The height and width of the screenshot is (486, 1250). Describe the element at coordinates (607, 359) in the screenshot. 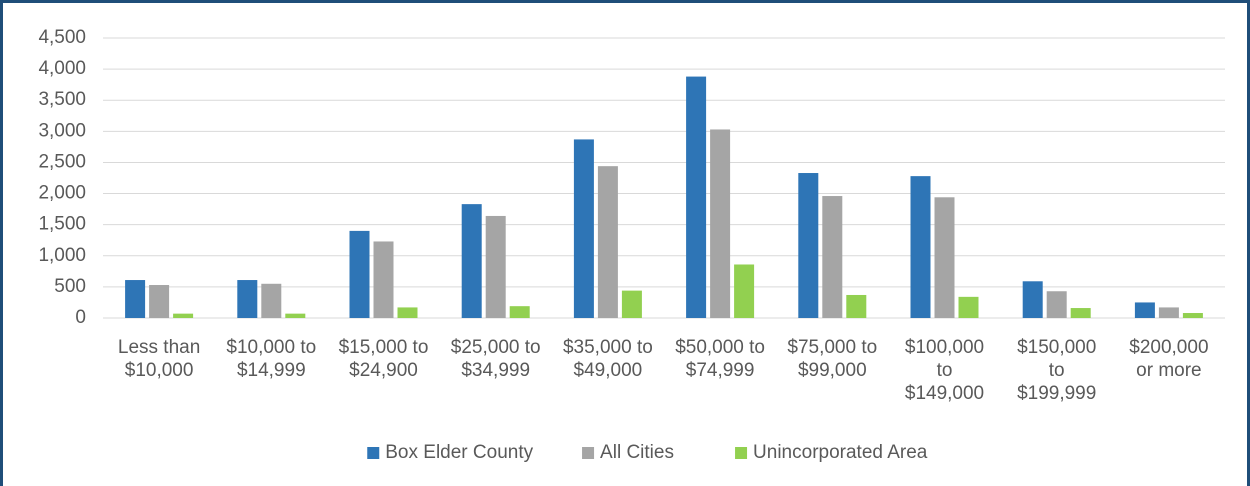

I see `x-tick-label: $35,000 to $49,000` at that location.